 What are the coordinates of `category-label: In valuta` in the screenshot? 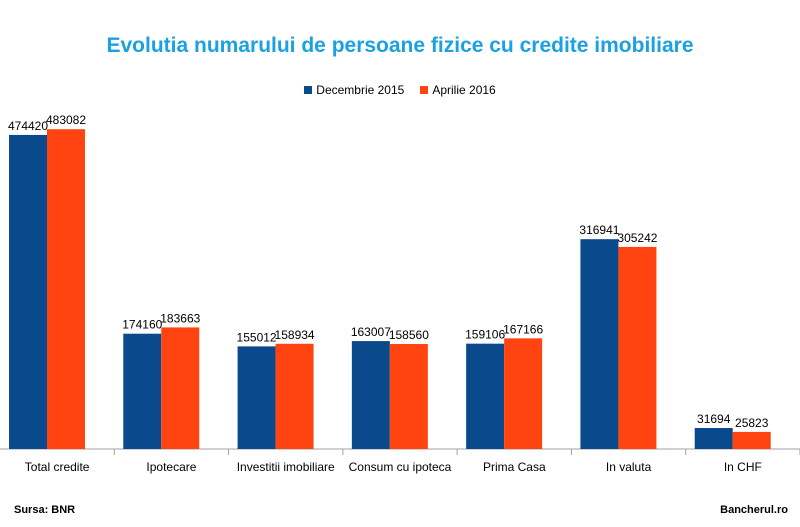 It's located at (629, 467).